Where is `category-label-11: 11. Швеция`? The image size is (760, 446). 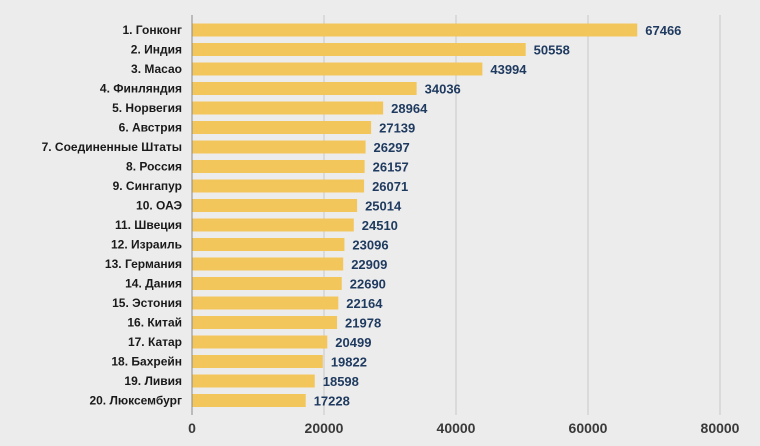
category-label-11: 11. Швеция is located at coordinates (148, 225).